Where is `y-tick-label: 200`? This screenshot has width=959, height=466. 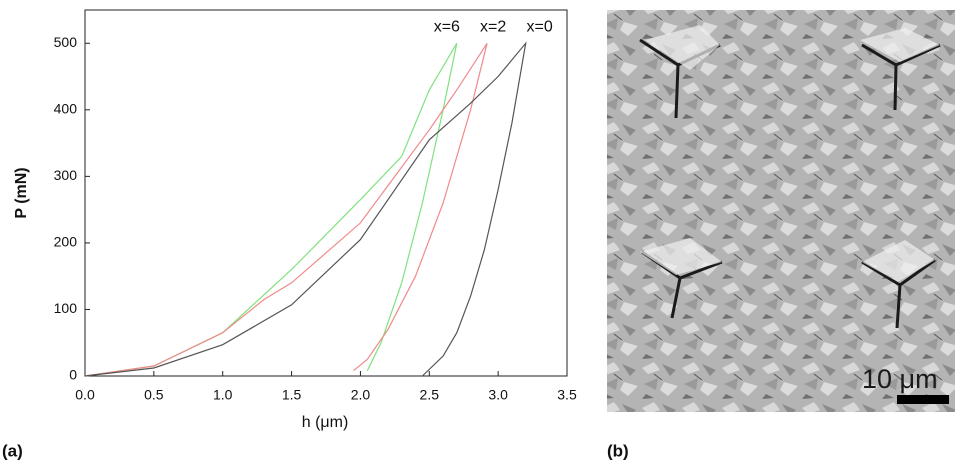
y-tick-label: 200 is located at coordinates (66, 242).